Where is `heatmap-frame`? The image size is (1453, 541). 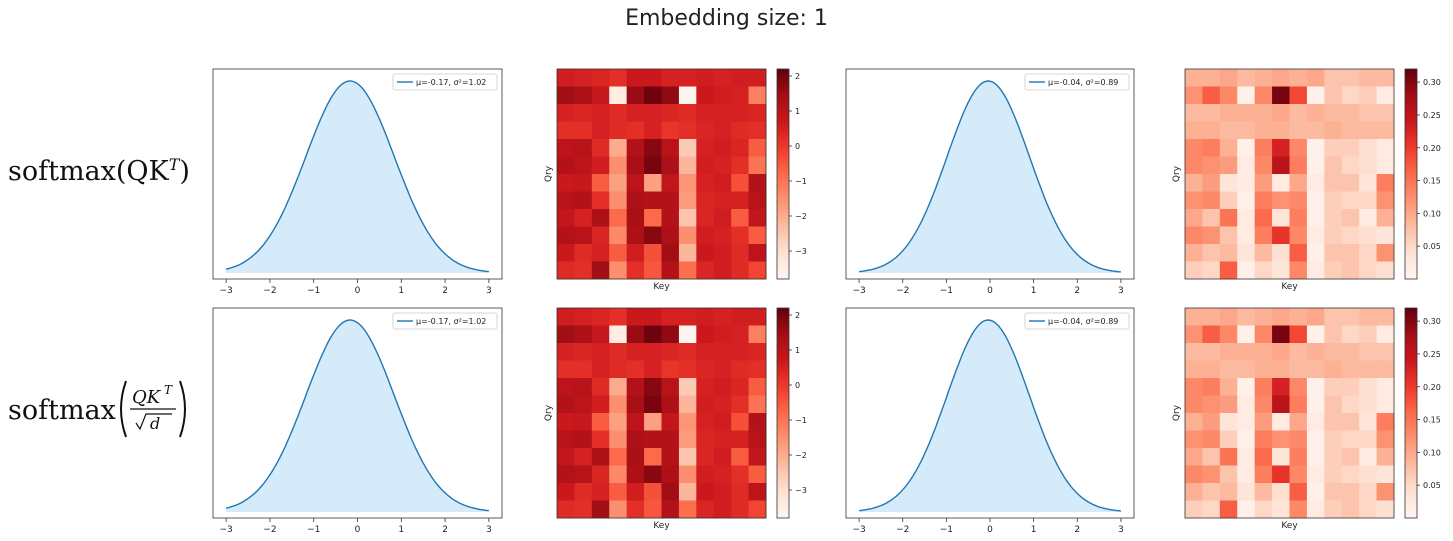
heatmap-frame is located at coordinates (1289, 413).